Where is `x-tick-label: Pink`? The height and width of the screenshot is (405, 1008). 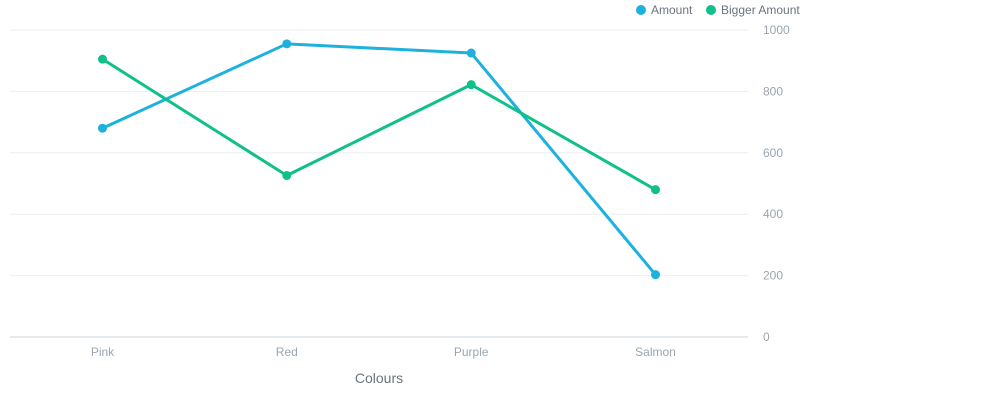 x-tick-label: Pink is located at coordinates (103, 352).